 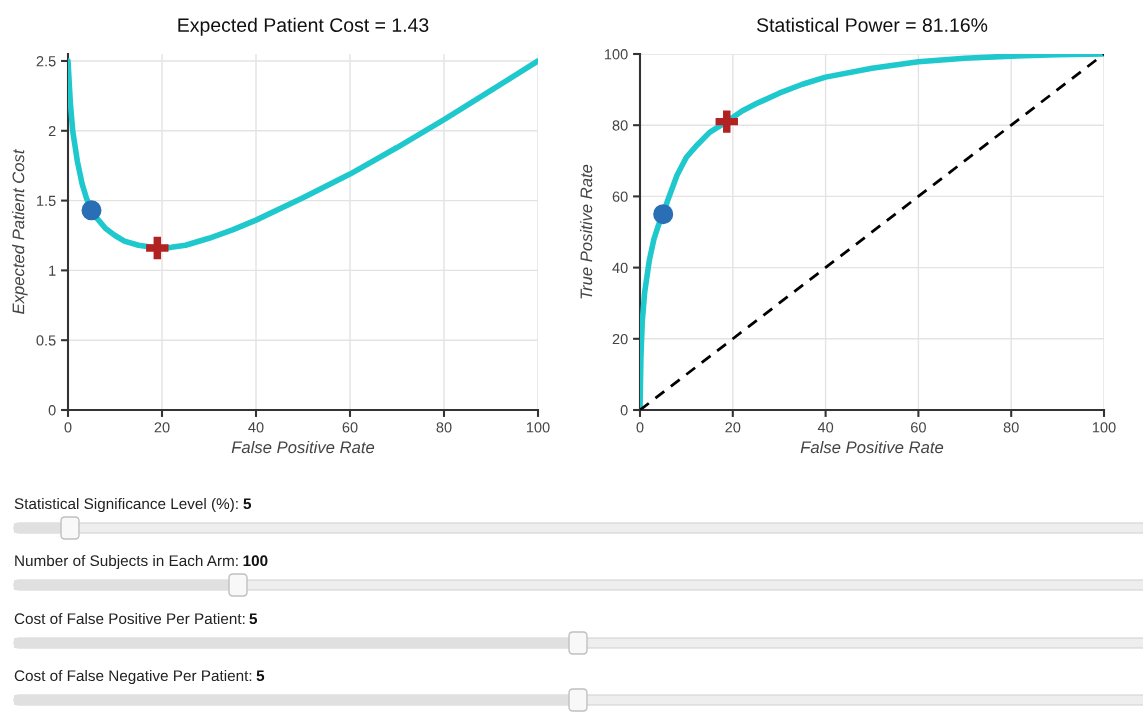 What do you see at coordinates (133, 505) in the screenshot?
I see `text: Statistical Significance Level (%): 5` at bounding box center [133, 505].